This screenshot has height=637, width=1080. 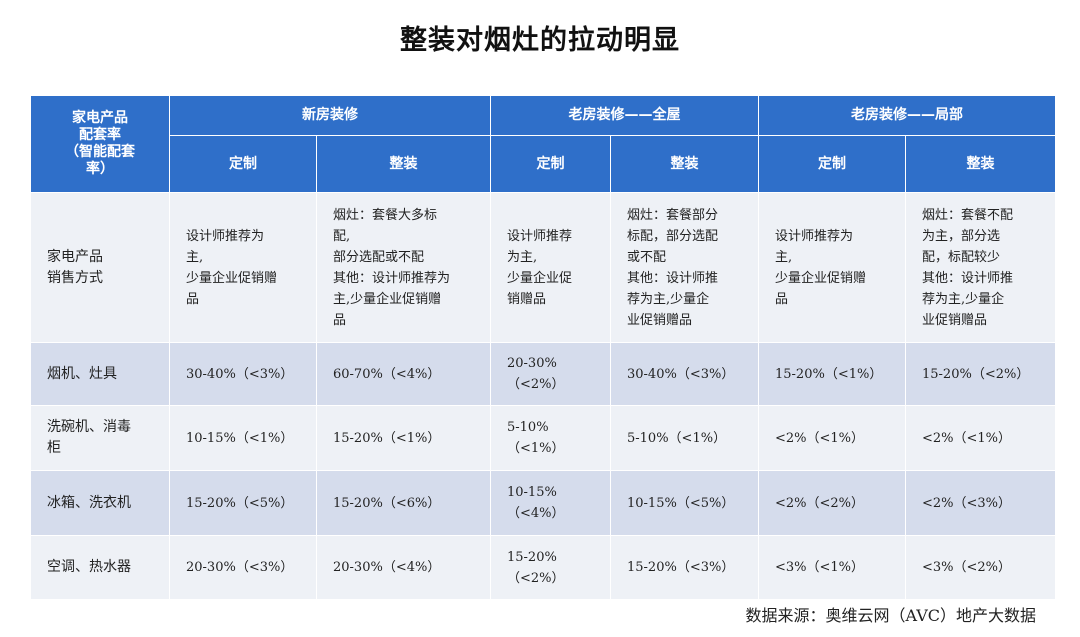 What do you see at coordinates (677, 438) in the screenshot?
I see `cell-line: 5-10%（<1%）` at bounding box center [677, 438].